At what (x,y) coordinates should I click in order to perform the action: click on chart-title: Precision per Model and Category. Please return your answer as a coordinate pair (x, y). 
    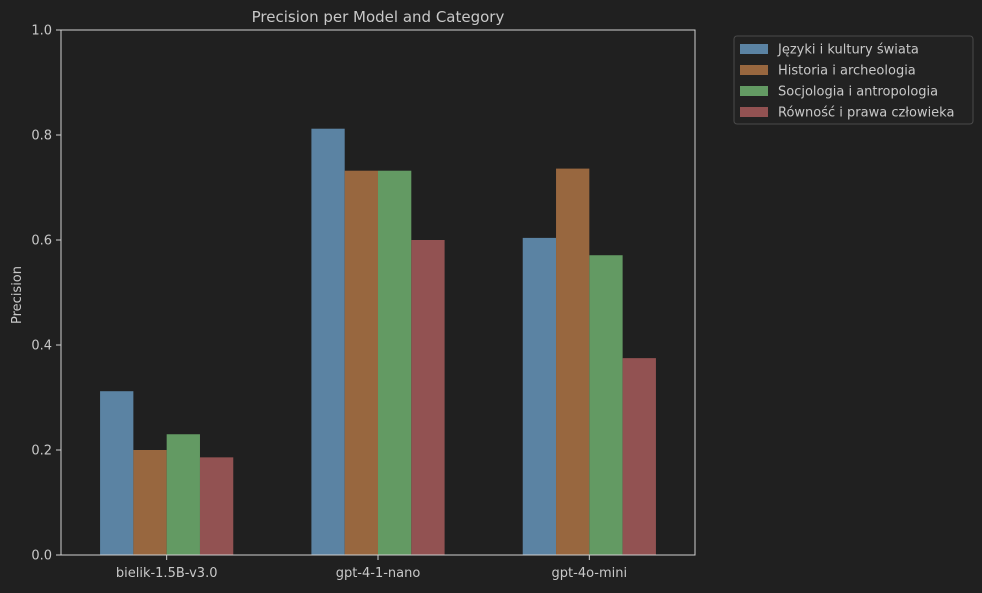
    Looking at the image, I should click on (378, 17).